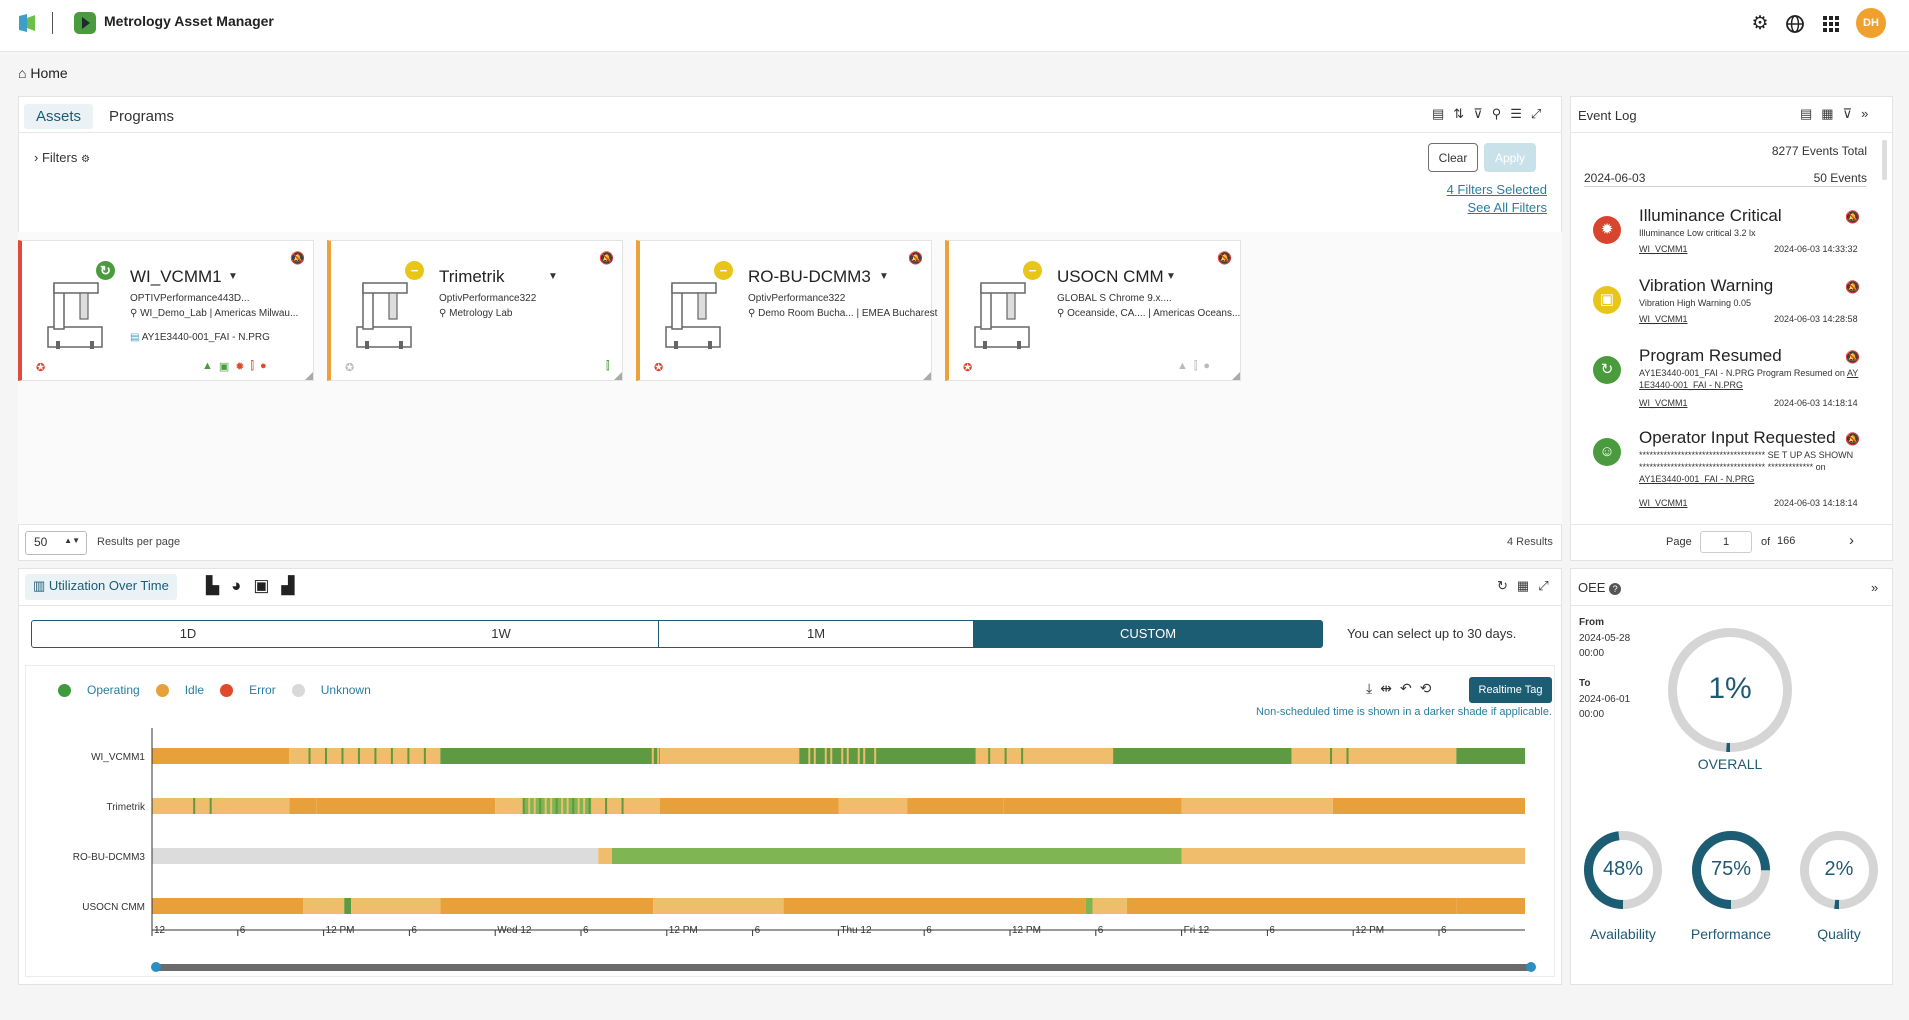 This screenshot has height=1020, width=1909. Describe the element at coordinates (288, 585) in the screenshot. I see `trend-chart-icon: ▟` at that location.